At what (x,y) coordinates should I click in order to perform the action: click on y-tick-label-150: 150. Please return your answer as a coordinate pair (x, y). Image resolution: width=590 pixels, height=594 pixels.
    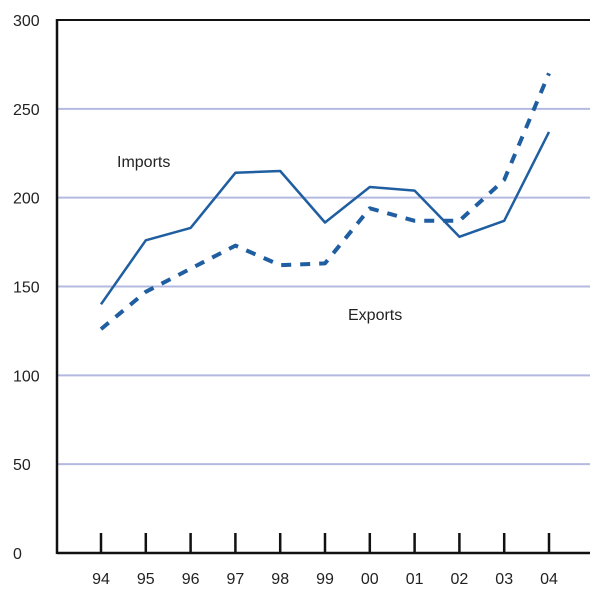
    Looking at the image, I should click on (26, 288).